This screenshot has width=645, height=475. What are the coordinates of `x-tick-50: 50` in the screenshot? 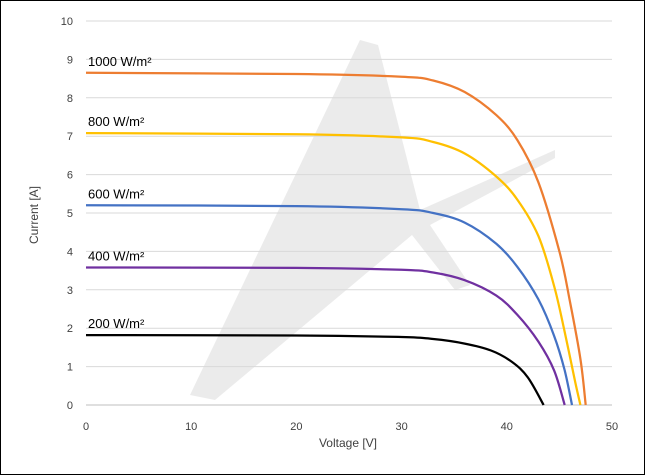 It's located at (612, 427).